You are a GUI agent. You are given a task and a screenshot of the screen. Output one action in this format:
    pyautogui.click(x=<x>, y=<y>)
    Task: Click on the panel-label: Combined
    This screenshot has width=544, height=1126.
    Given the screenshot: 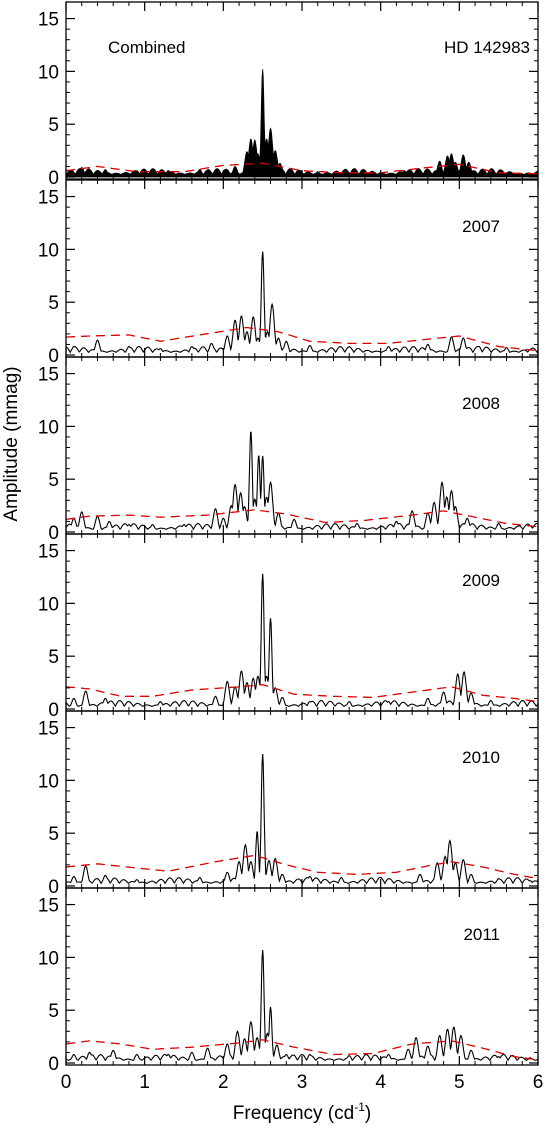 What is the action you would take?
    pyautogui.click(x=147, y=47)
    